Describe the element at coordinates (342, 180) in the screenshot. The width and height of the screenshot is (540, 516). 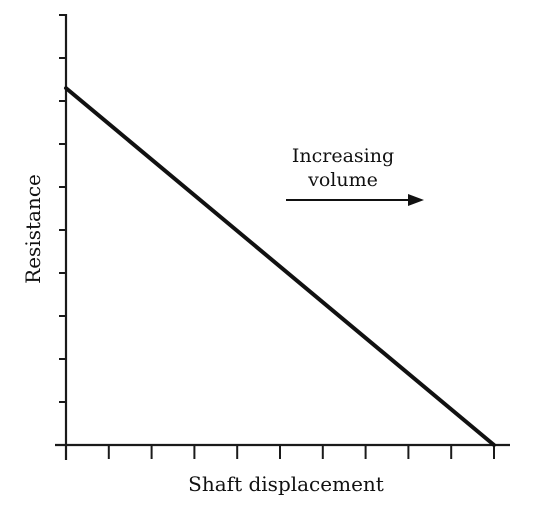
I see `annotation-line-2: volume` at that location.